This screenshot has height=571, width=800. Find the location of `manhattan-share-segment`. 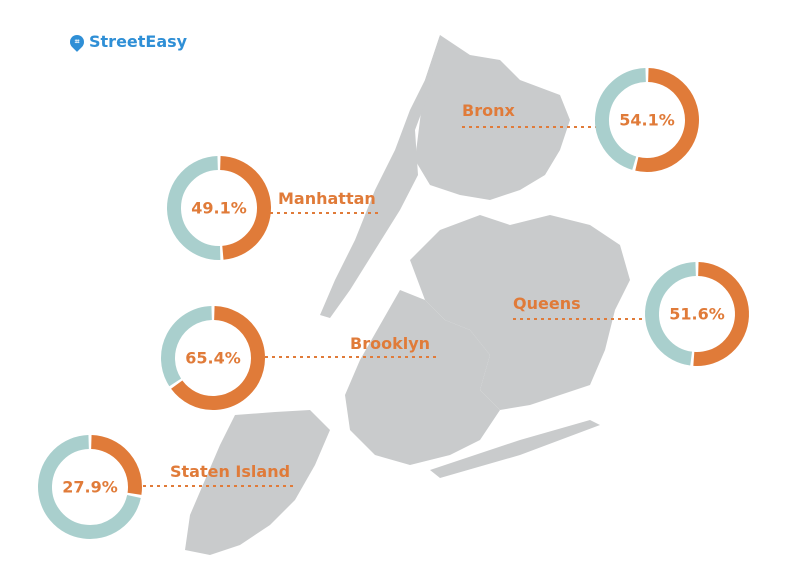

manhattan-share-segment is located at coordinates (245, 208).